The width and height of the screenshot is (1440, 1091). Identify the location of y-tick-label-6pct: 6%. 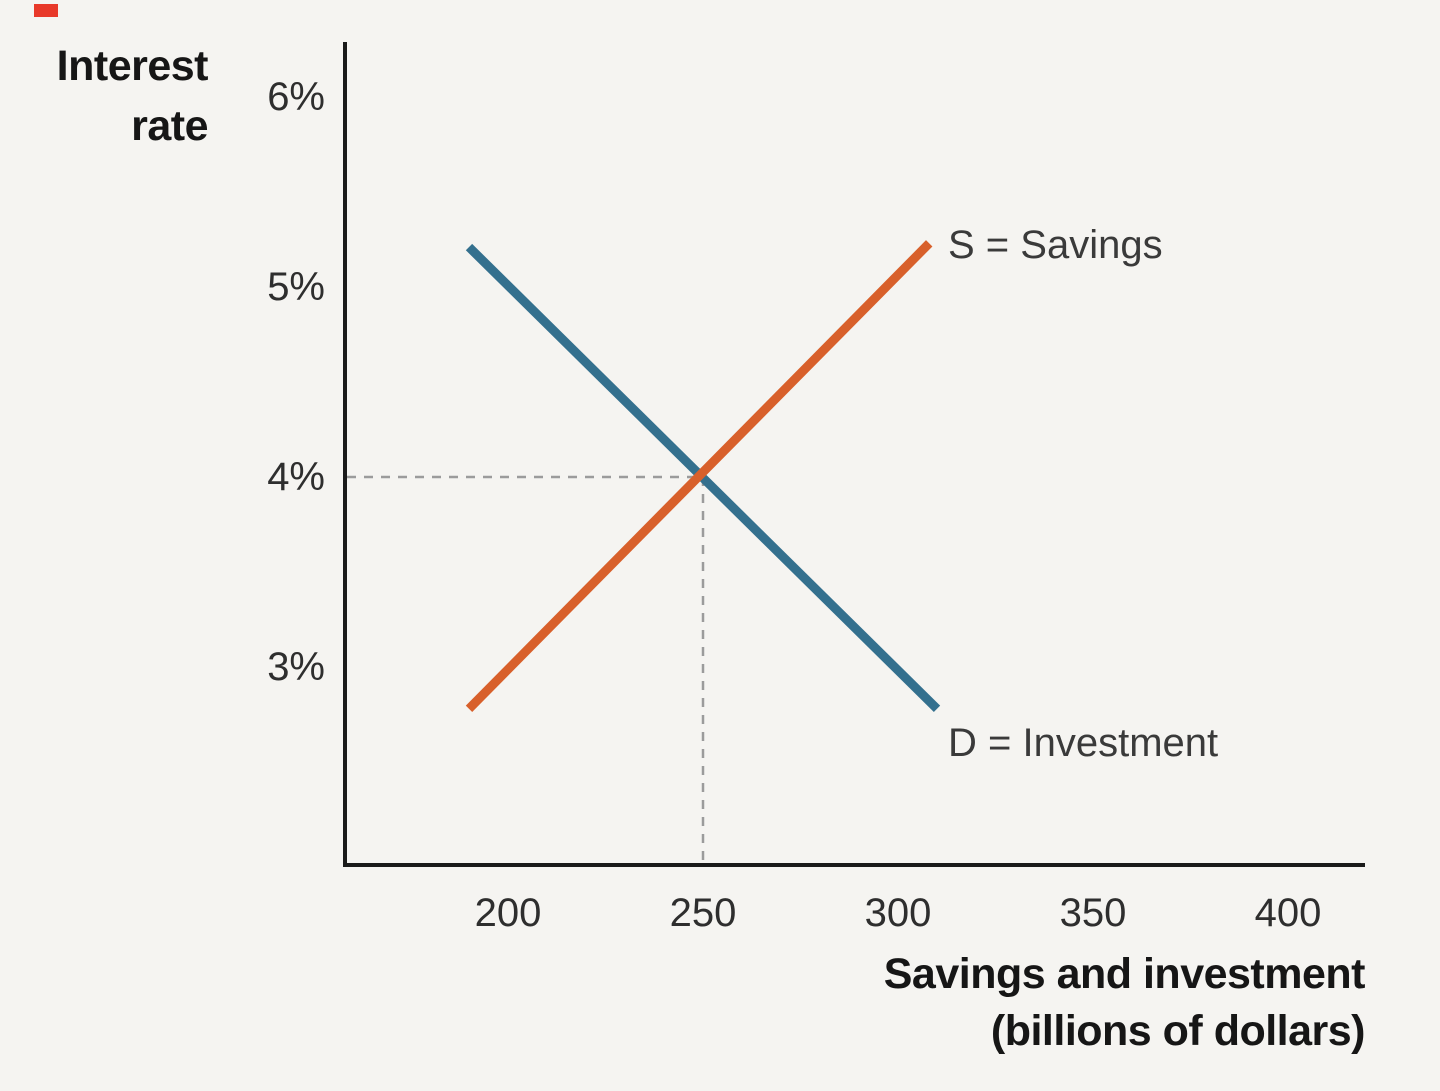
(296, 97).